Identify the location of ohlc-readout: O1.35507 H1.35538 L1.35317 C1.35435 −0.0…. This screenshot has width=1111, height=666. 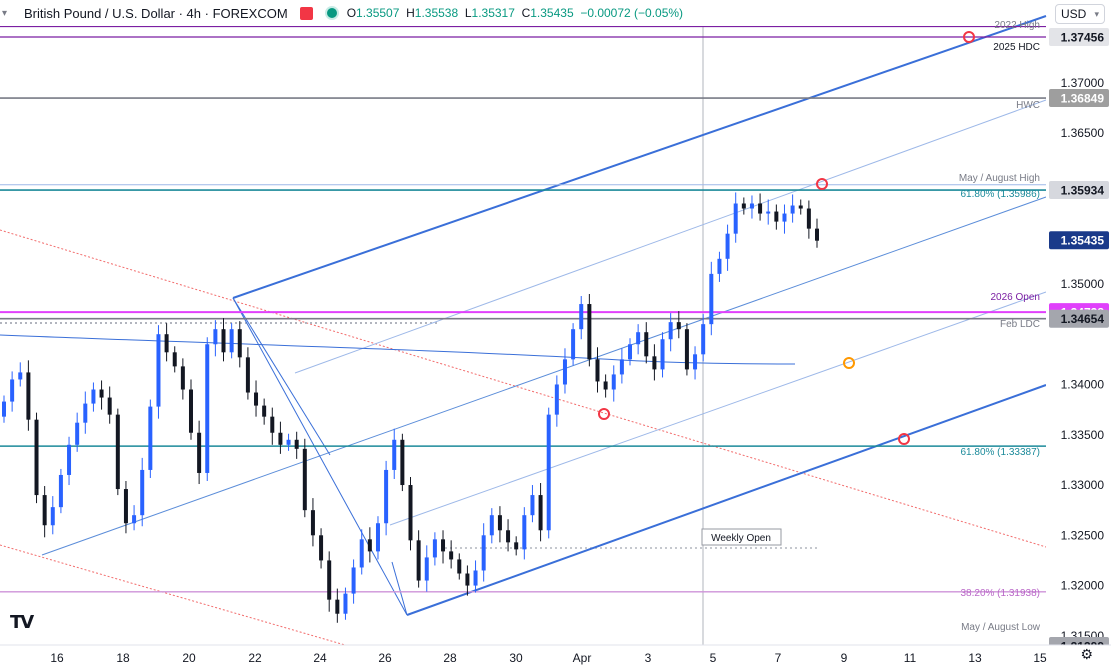
(515, 13).